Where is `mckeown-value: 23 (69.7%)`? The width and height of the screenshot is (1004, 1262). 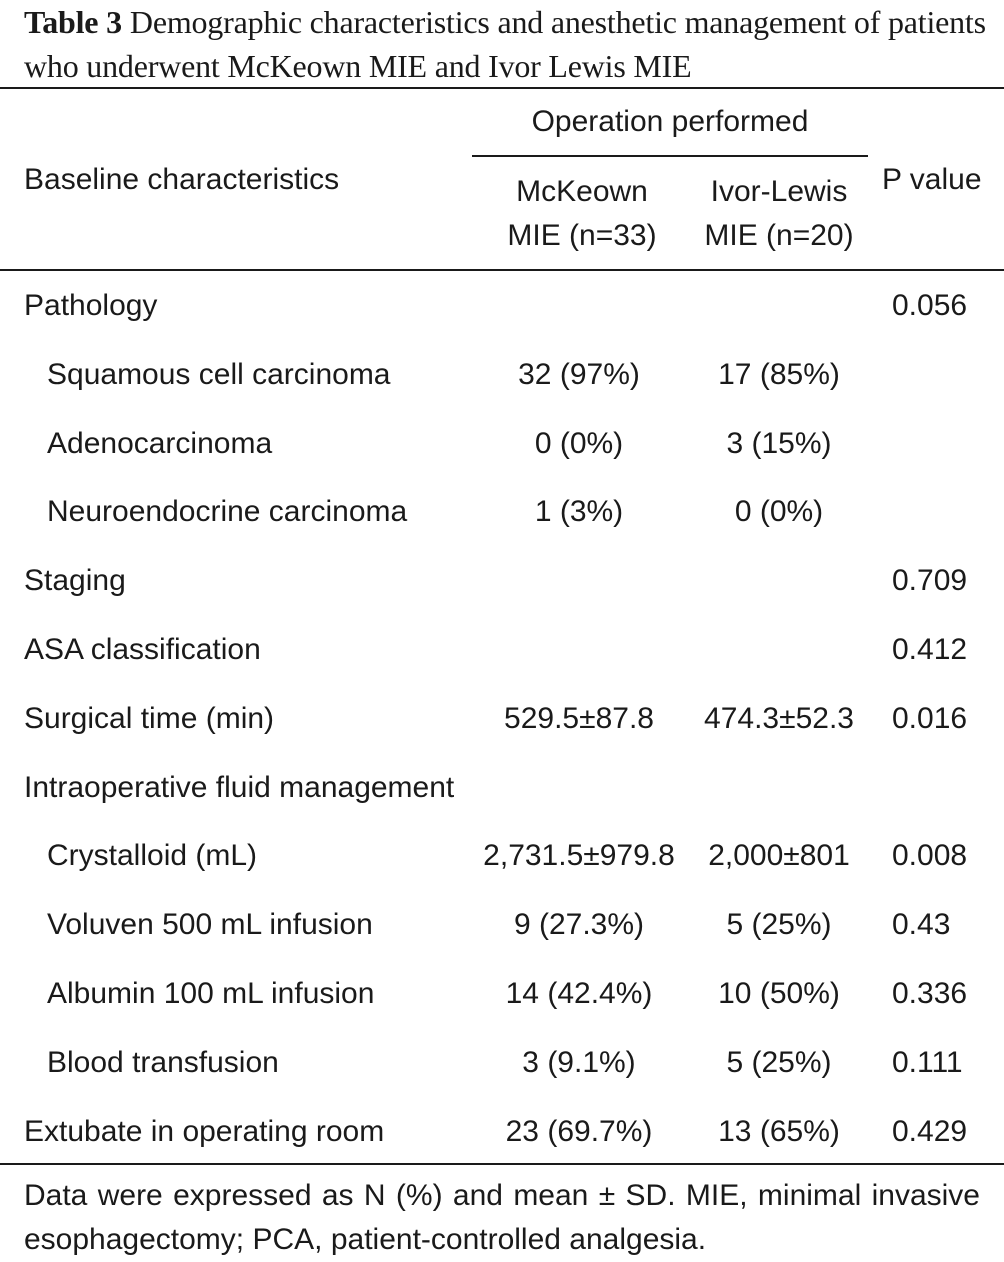 mckeown-value: 23 (69.7%) is located at coordinates (579, 1131).